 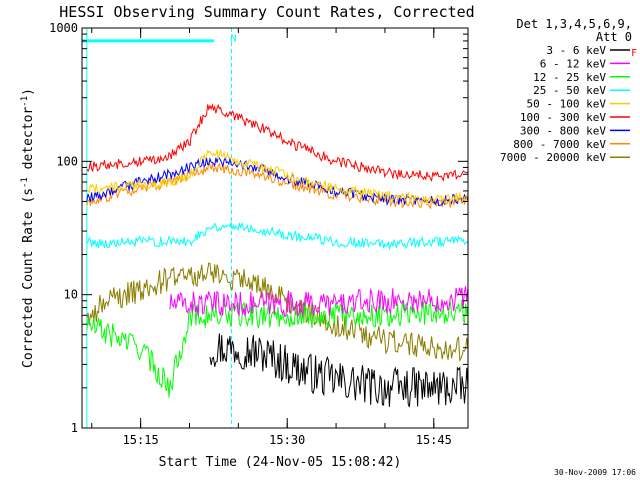 What do you see at coordinates (569, 90) in the screenshot?
I see `legend-label-3: 25 - 50 keV` at bounding box center [569, 90].